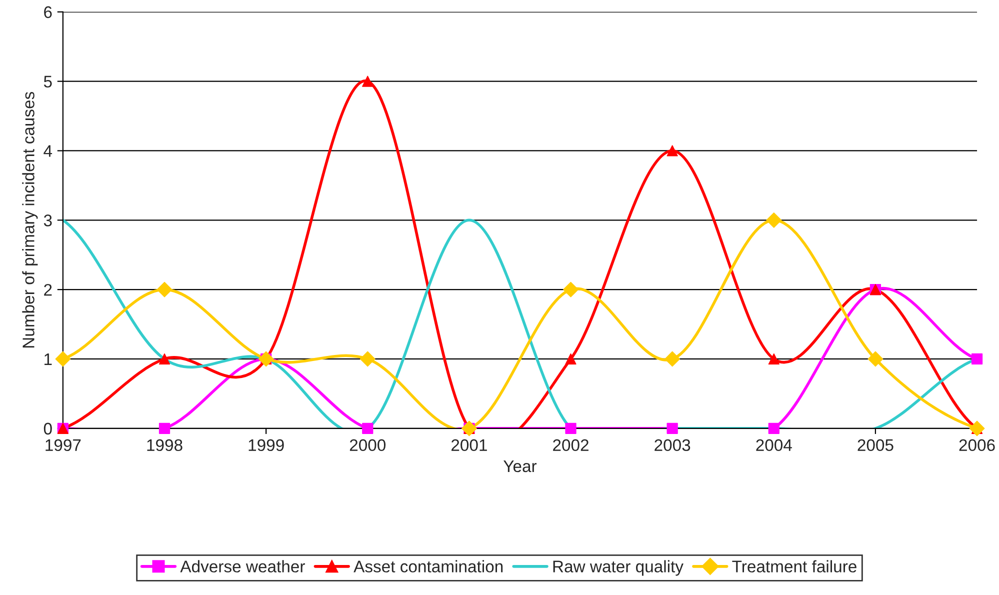  What do you see at coordinates (618, 568) in the screenshot?
I see `legend-label: Raw water quality` at bounding box center [618, 568].